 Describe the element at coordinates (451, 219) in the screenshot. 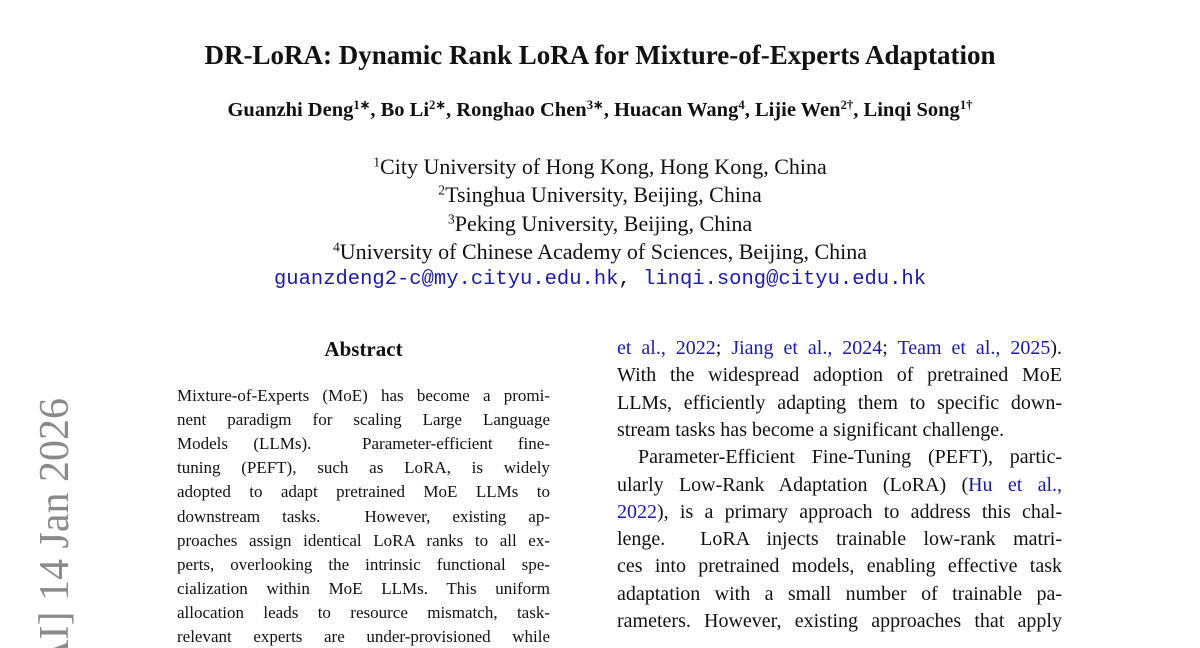

I see `superscript: 3` at that location.